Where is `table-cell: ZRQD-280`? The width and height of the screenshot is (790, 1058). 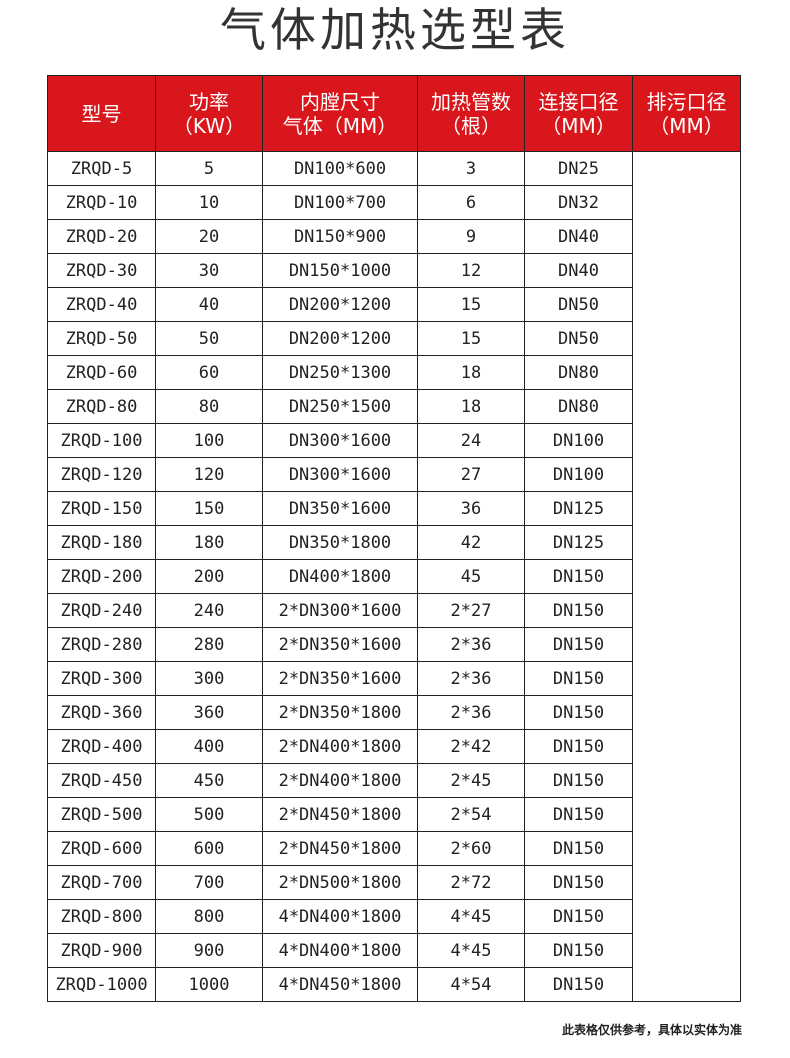 table-cell: ZRQD-280 is located at coordinates (101, 644).